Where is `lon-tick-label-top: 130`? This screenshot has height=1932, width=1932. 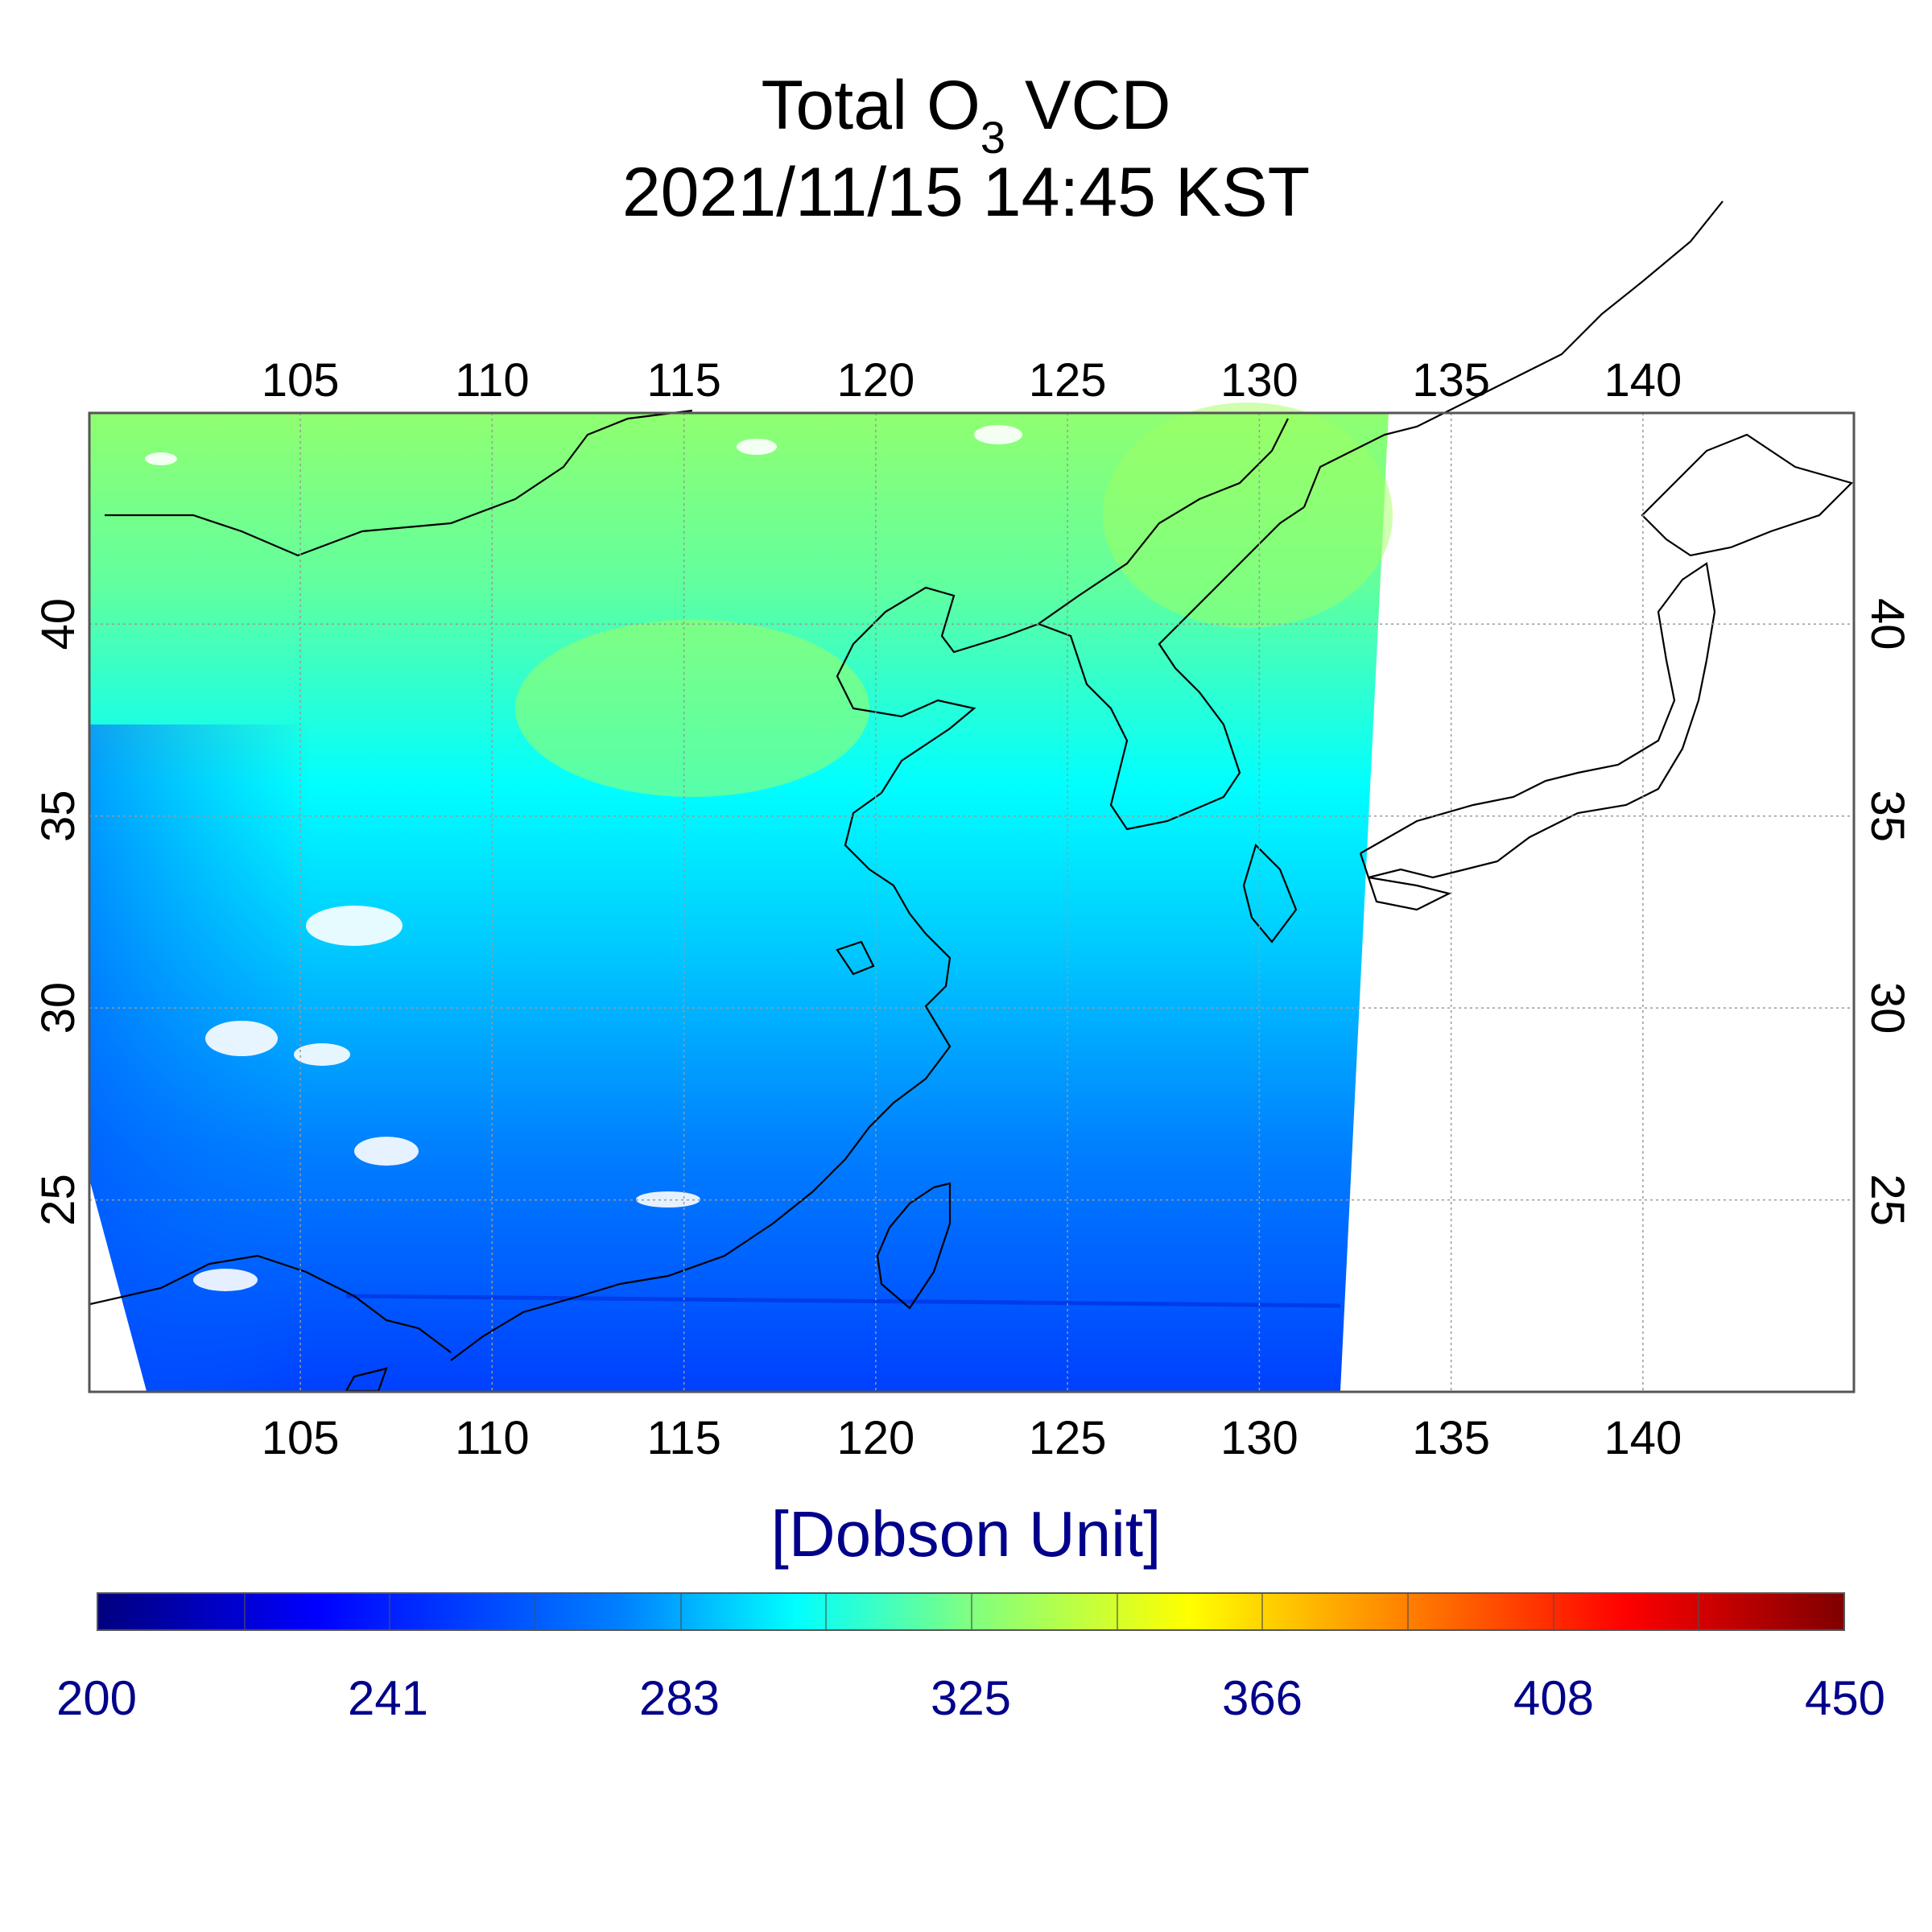 lon-tick-label-top: 130 is located at coordinates (1259, 380).